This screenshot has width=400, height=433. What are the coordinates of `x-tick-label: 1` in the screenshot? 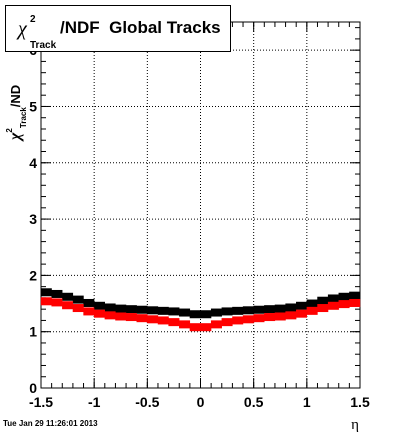 It's located at (307, 402).